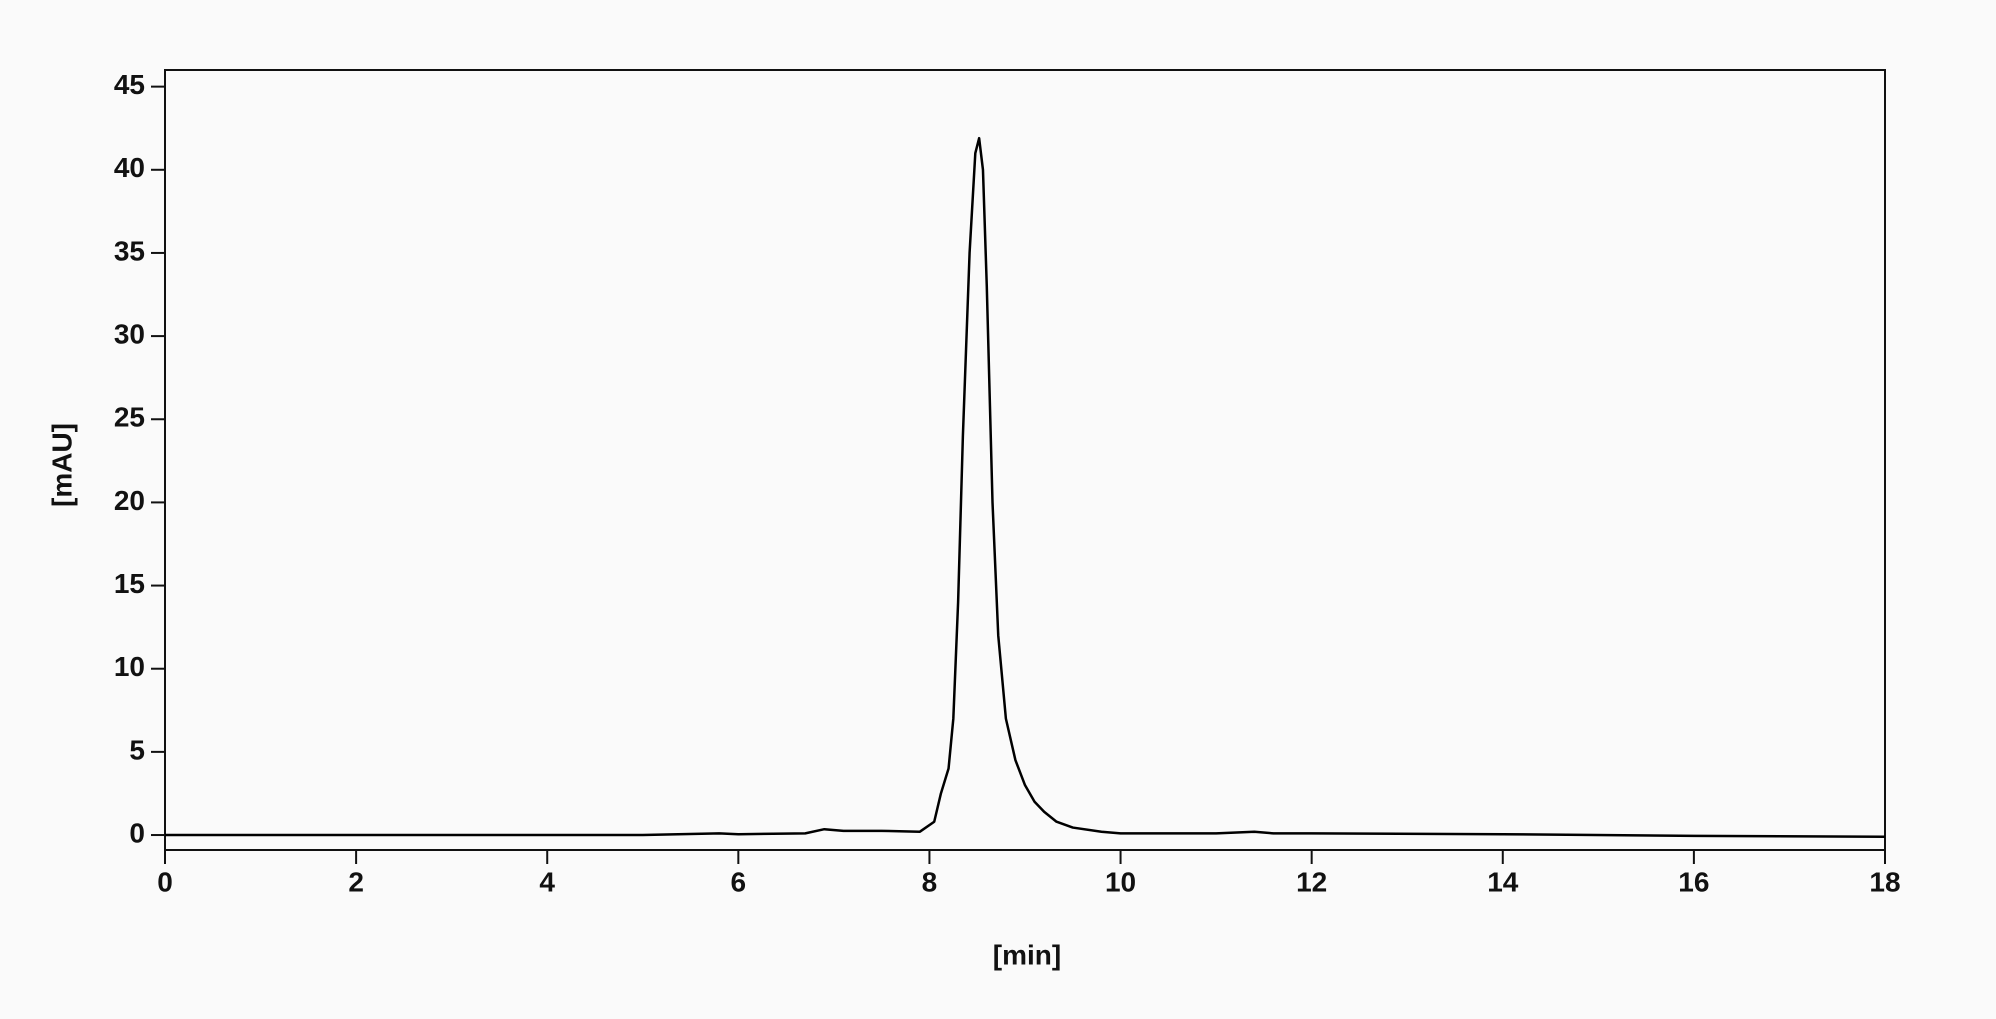  What do you see at coordinates (165, 881) in the screenshot?
I see `x-tick-label: 0` at bounding box center [165, 881].